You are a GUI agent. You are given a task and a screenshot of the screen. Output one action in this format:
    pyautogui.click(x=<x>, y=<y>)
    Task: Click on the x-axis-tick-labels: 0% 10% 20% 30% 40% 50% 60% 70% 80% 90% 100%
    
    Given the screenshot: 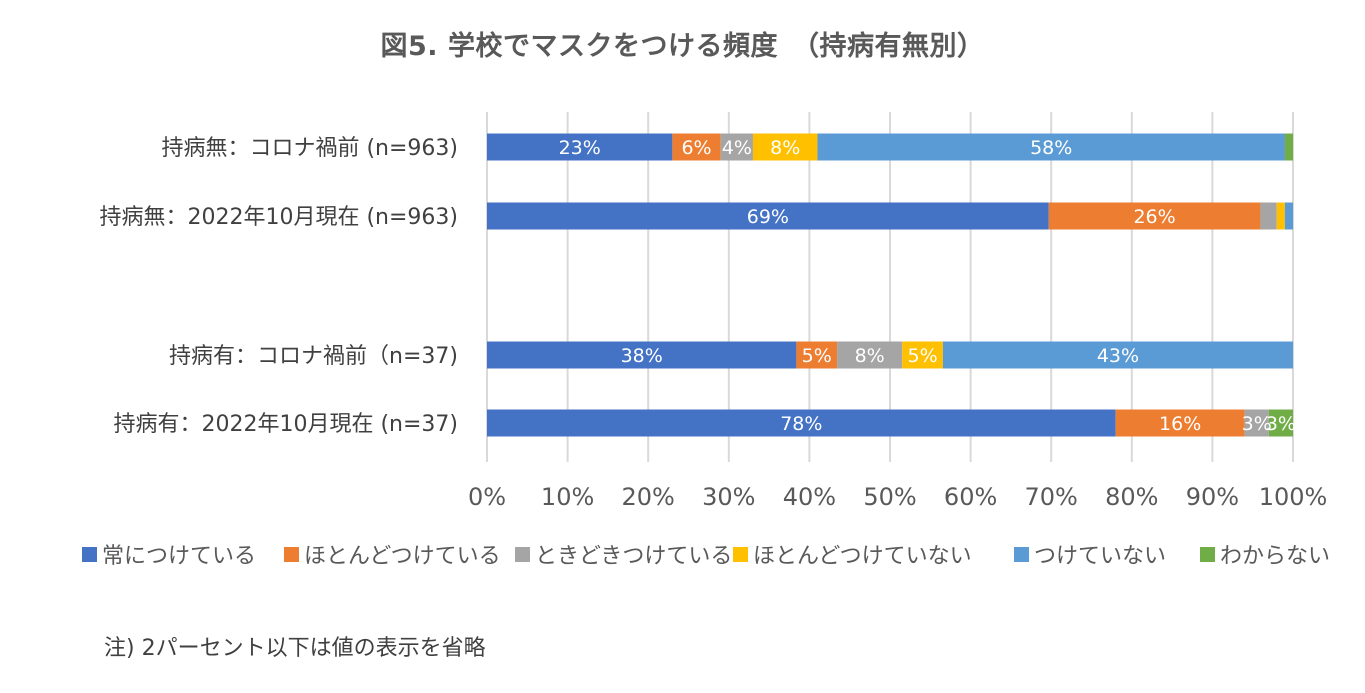 What is the action you would take?
    pyautogui.click(x=897, y=497)
    